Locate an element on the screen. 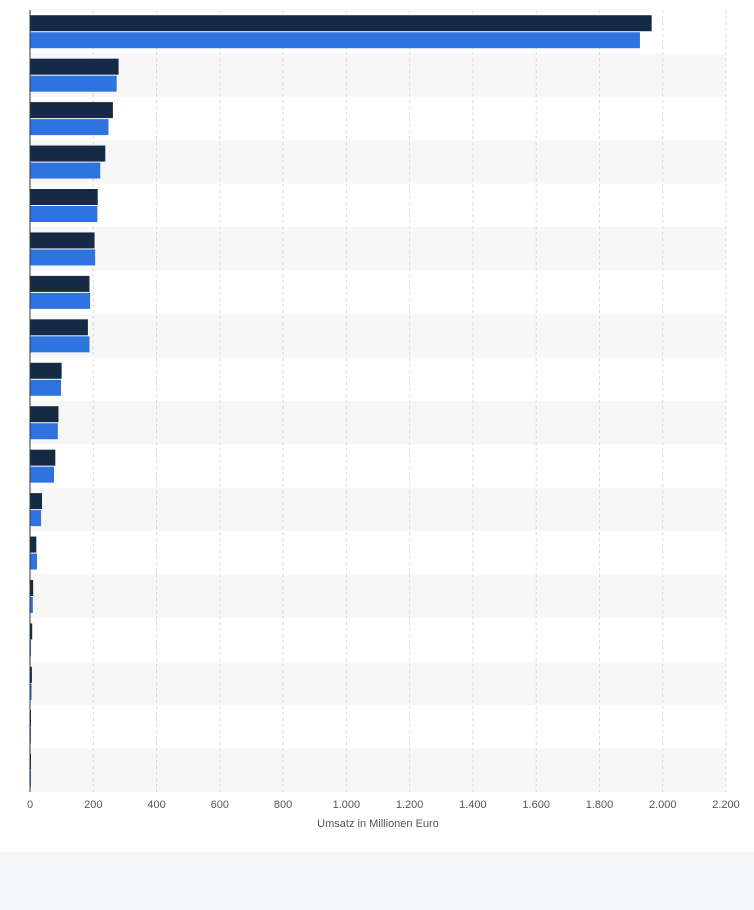 Image resolution: width=754 pixels, height=910 pixels. x-tick-label: 1.200 is located at coordinates (410, 805).